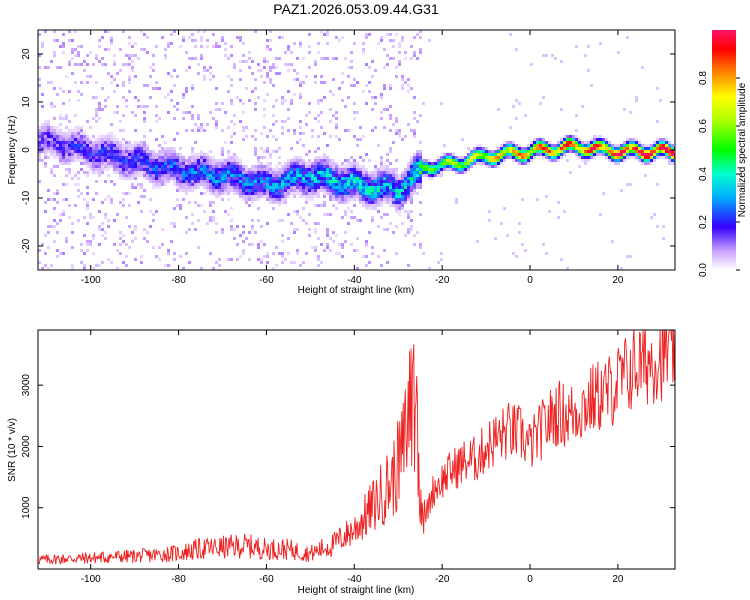  I want to click on x-tick-label: -60, so click(266, 579).